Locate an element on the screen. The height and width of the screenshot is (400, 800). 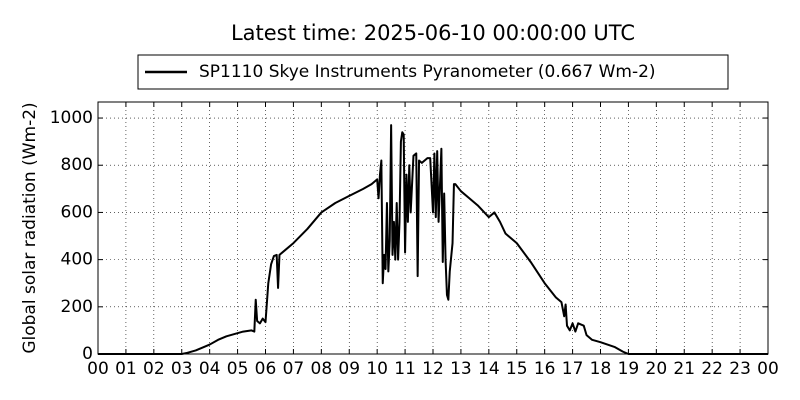
x-tick-label: 23 is located at coordinates (740, 369).